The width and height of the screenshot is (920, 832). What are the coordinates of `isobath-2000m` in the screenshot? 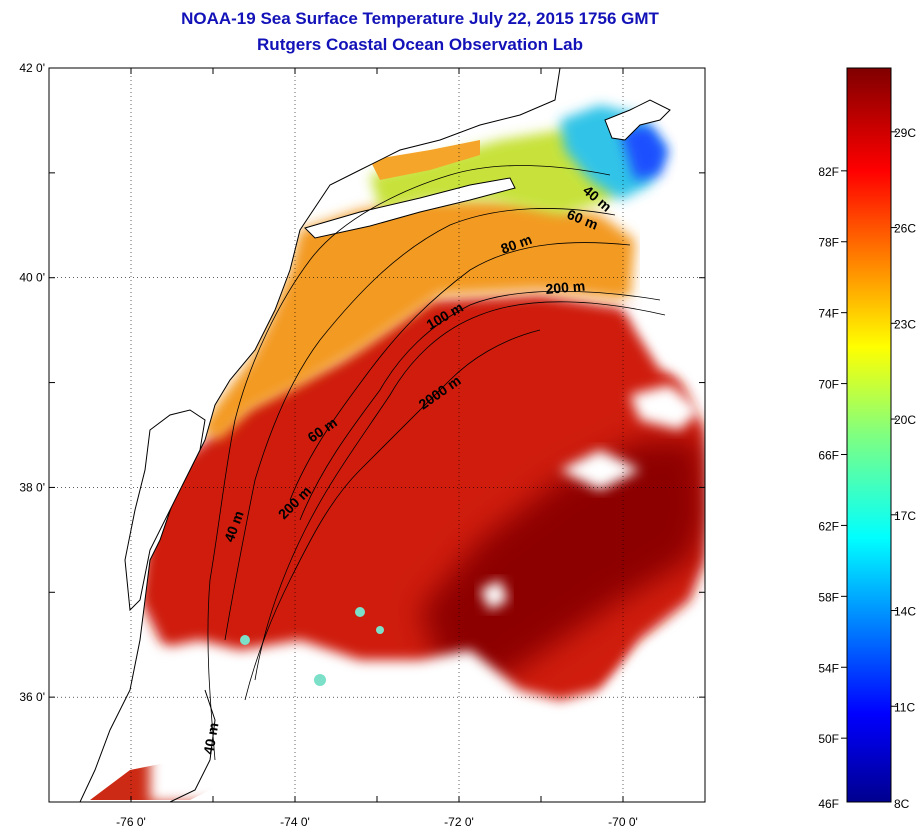 It's located at (392, 515).